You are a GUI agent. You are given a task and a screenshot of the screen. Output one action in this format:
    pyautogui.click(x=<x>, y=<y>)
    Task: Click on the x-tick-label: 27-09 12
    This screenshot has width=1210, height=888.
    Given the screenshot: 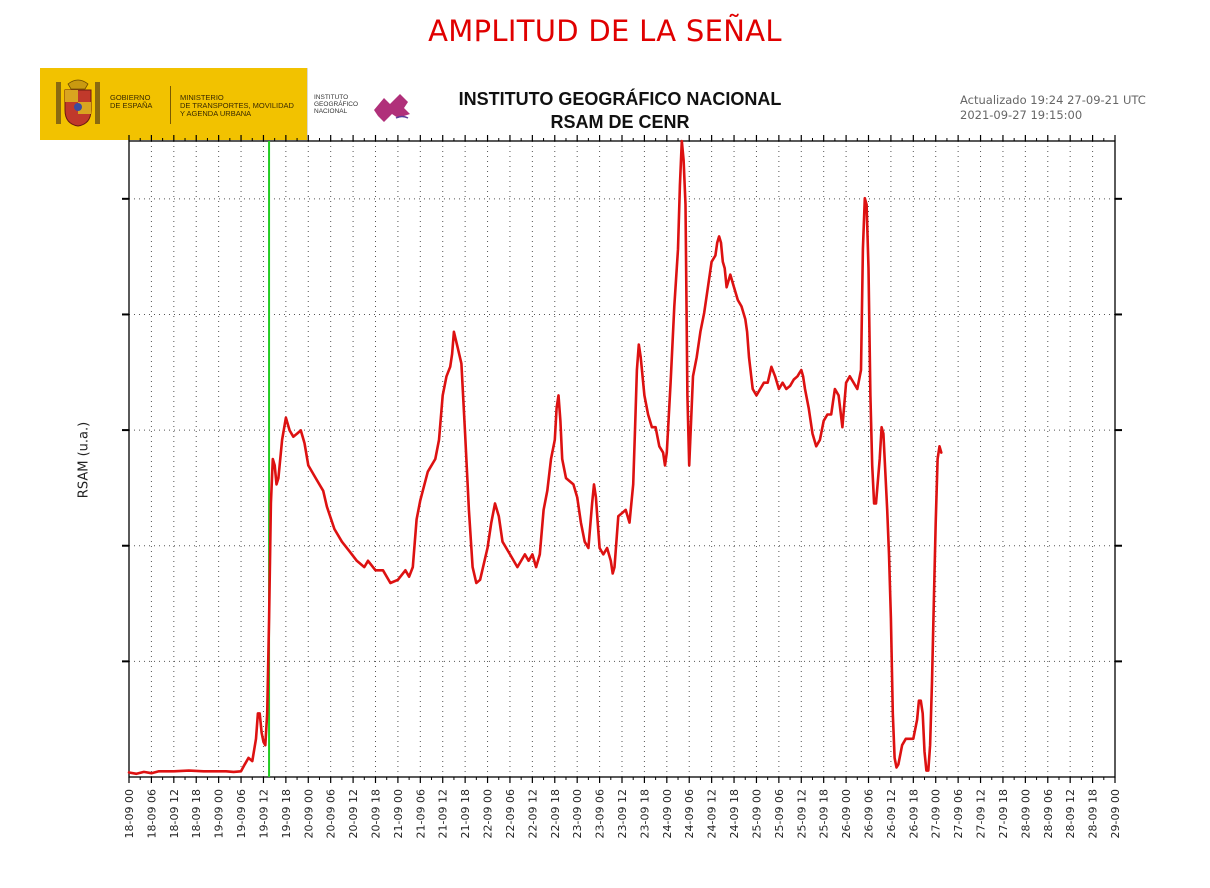 What is the action you would take?
    pyautogui.click(x=981, y=813)
    